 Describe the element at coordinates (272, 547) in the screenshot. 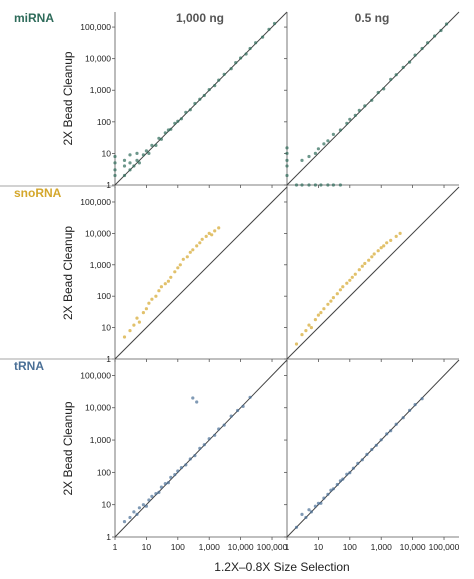

I see `x-tick-label: 100,000` at that location.